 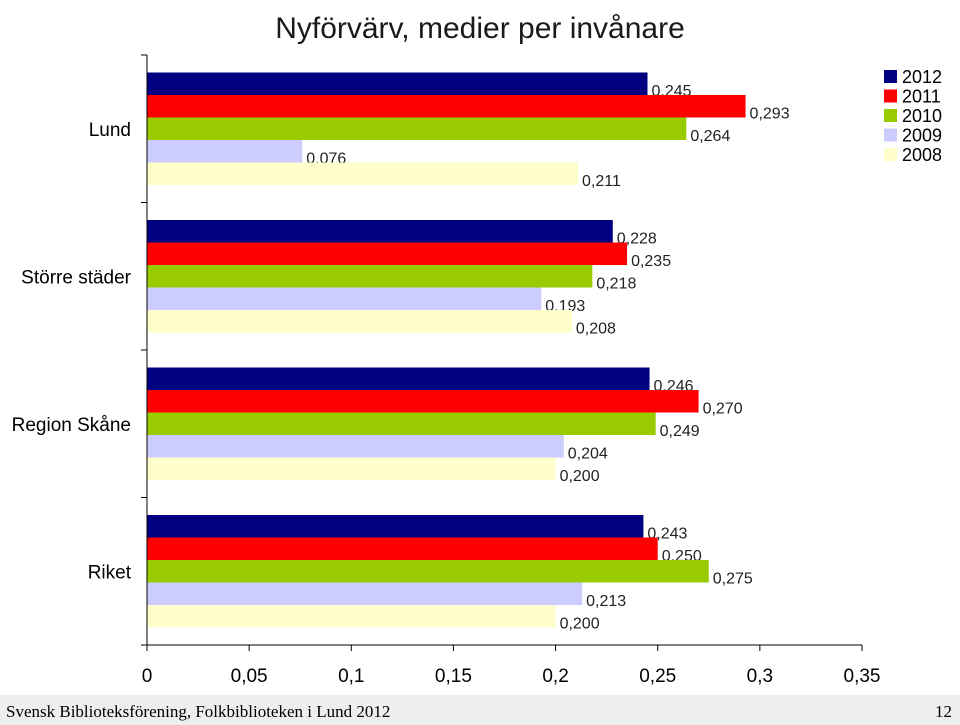 What do you see at coordinates (76, 277) in the screenshot?
I see `category-label: Större städer` at bounding box center [76, 277].